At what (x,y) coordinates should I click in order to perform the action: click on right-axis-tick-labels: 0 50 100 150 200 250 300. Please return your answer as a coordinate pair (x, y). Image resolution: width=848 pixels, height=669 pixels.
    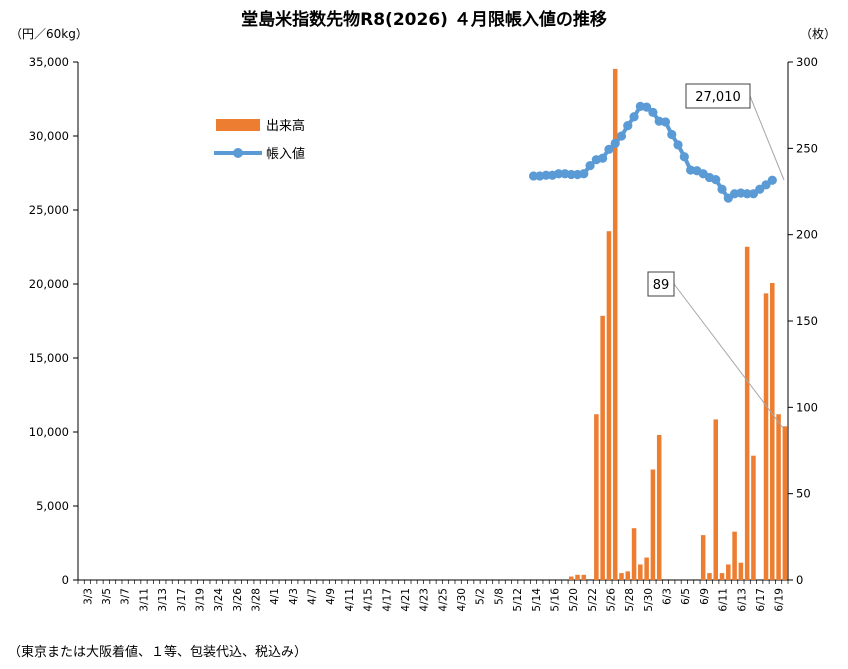
    Looking at the image, I should click on (803, 321).